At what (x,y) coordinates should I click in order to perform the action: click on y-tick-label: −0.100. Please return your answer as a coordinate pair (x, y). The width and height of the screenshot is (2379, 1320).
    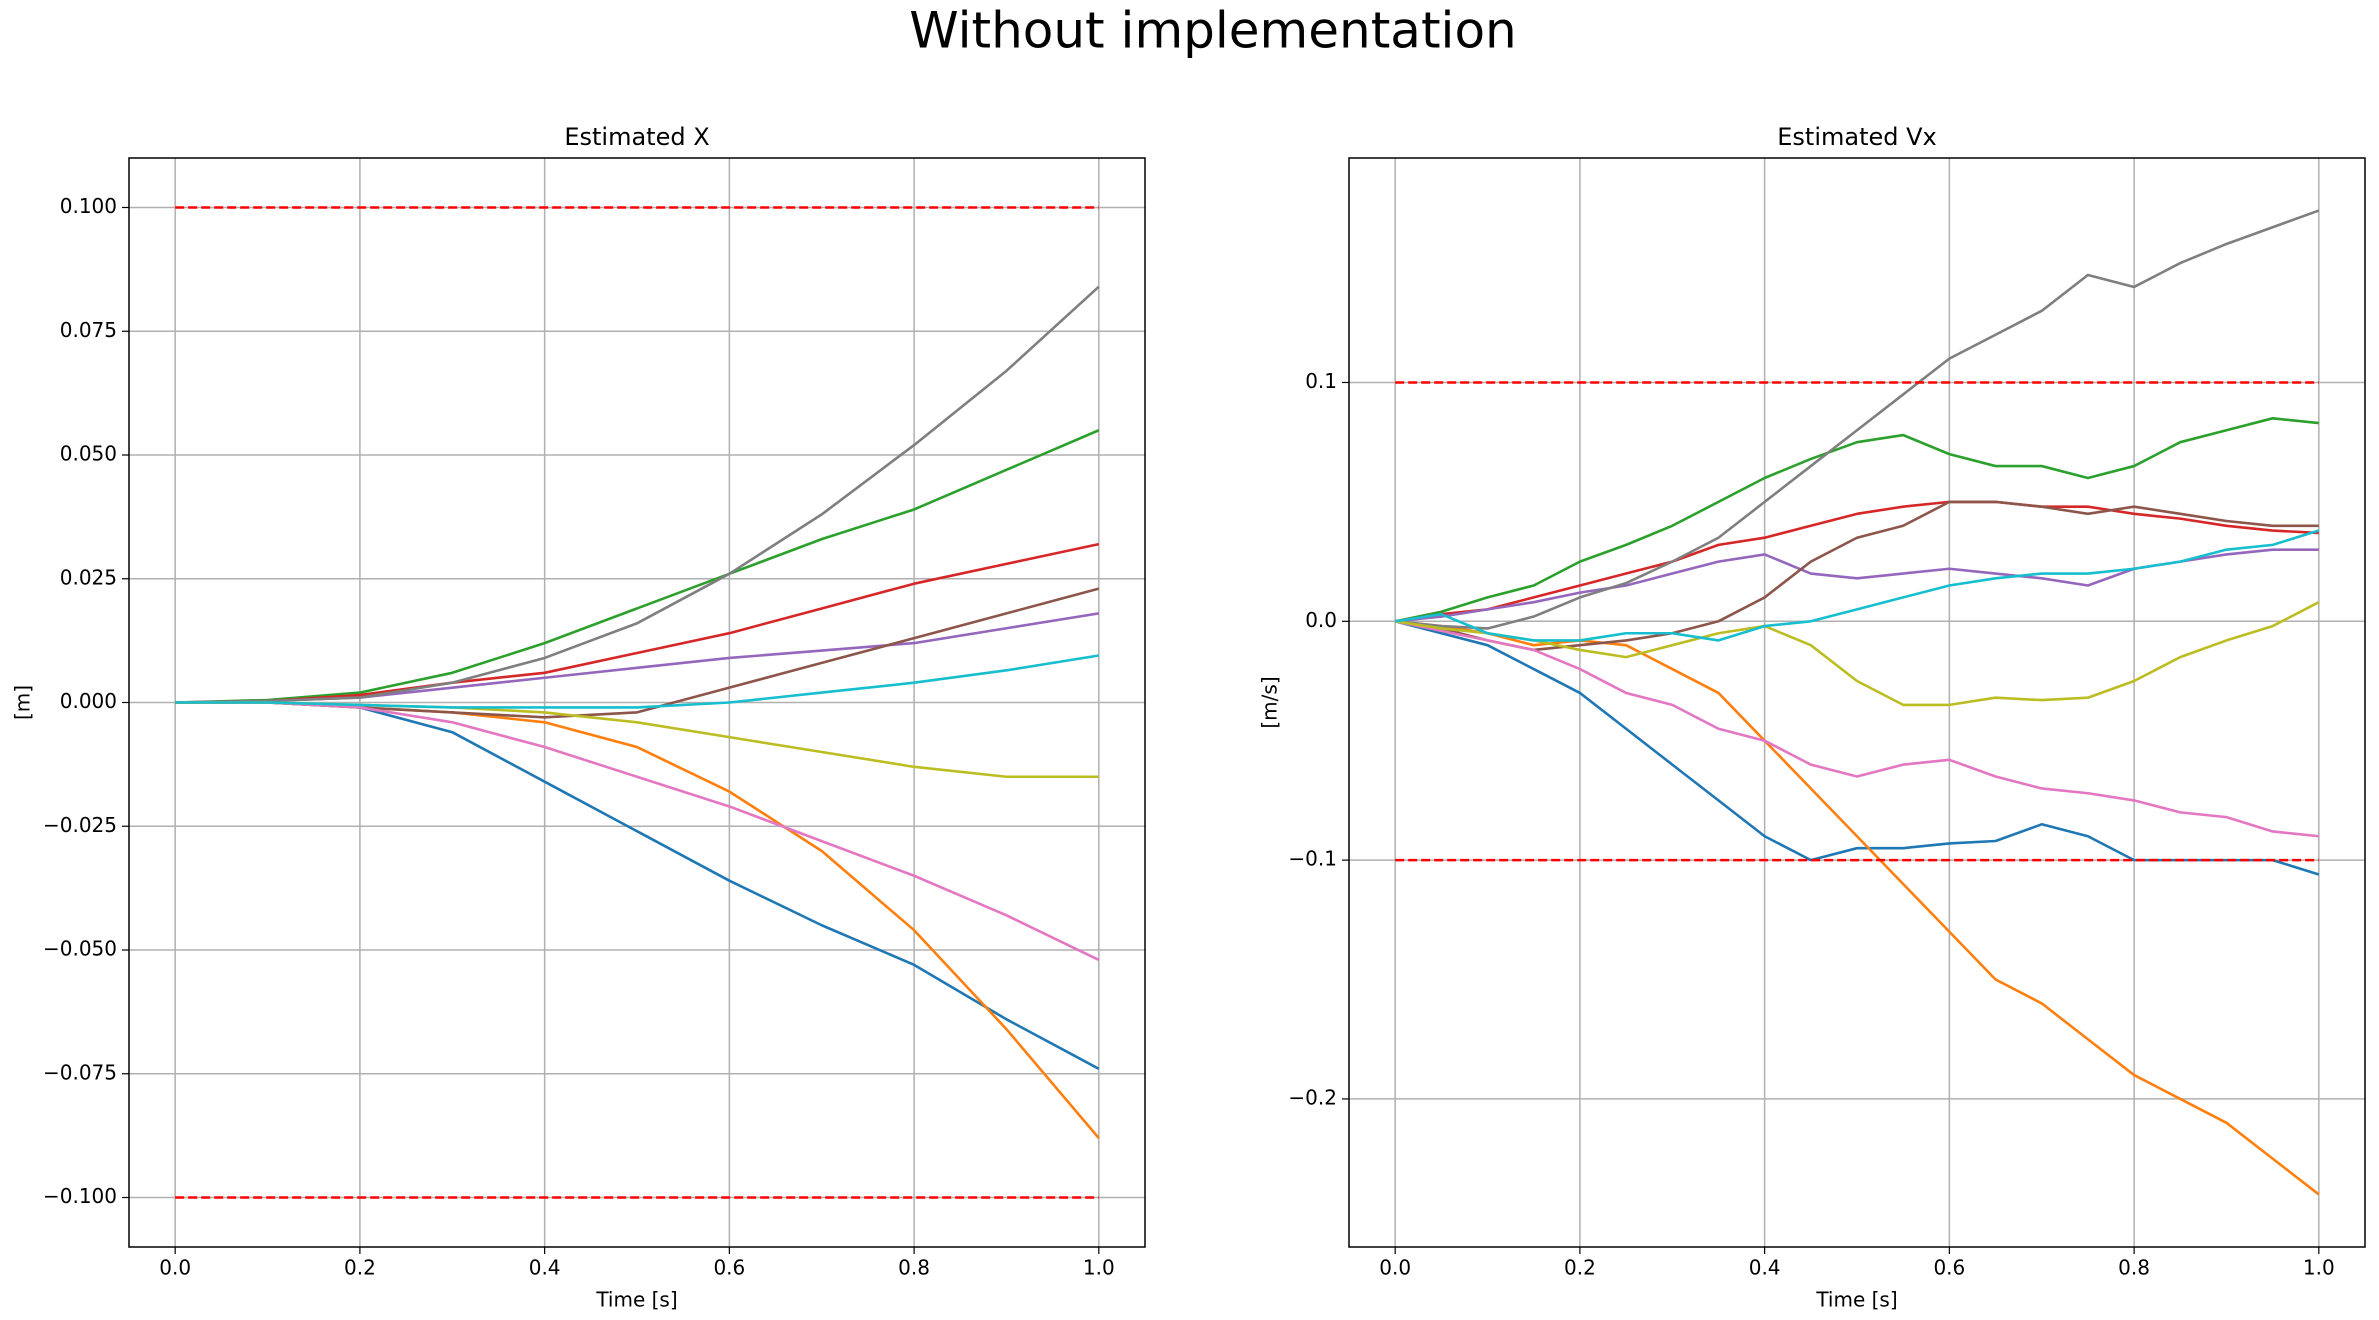
    Looking at the image, I should click on (80, 1196).